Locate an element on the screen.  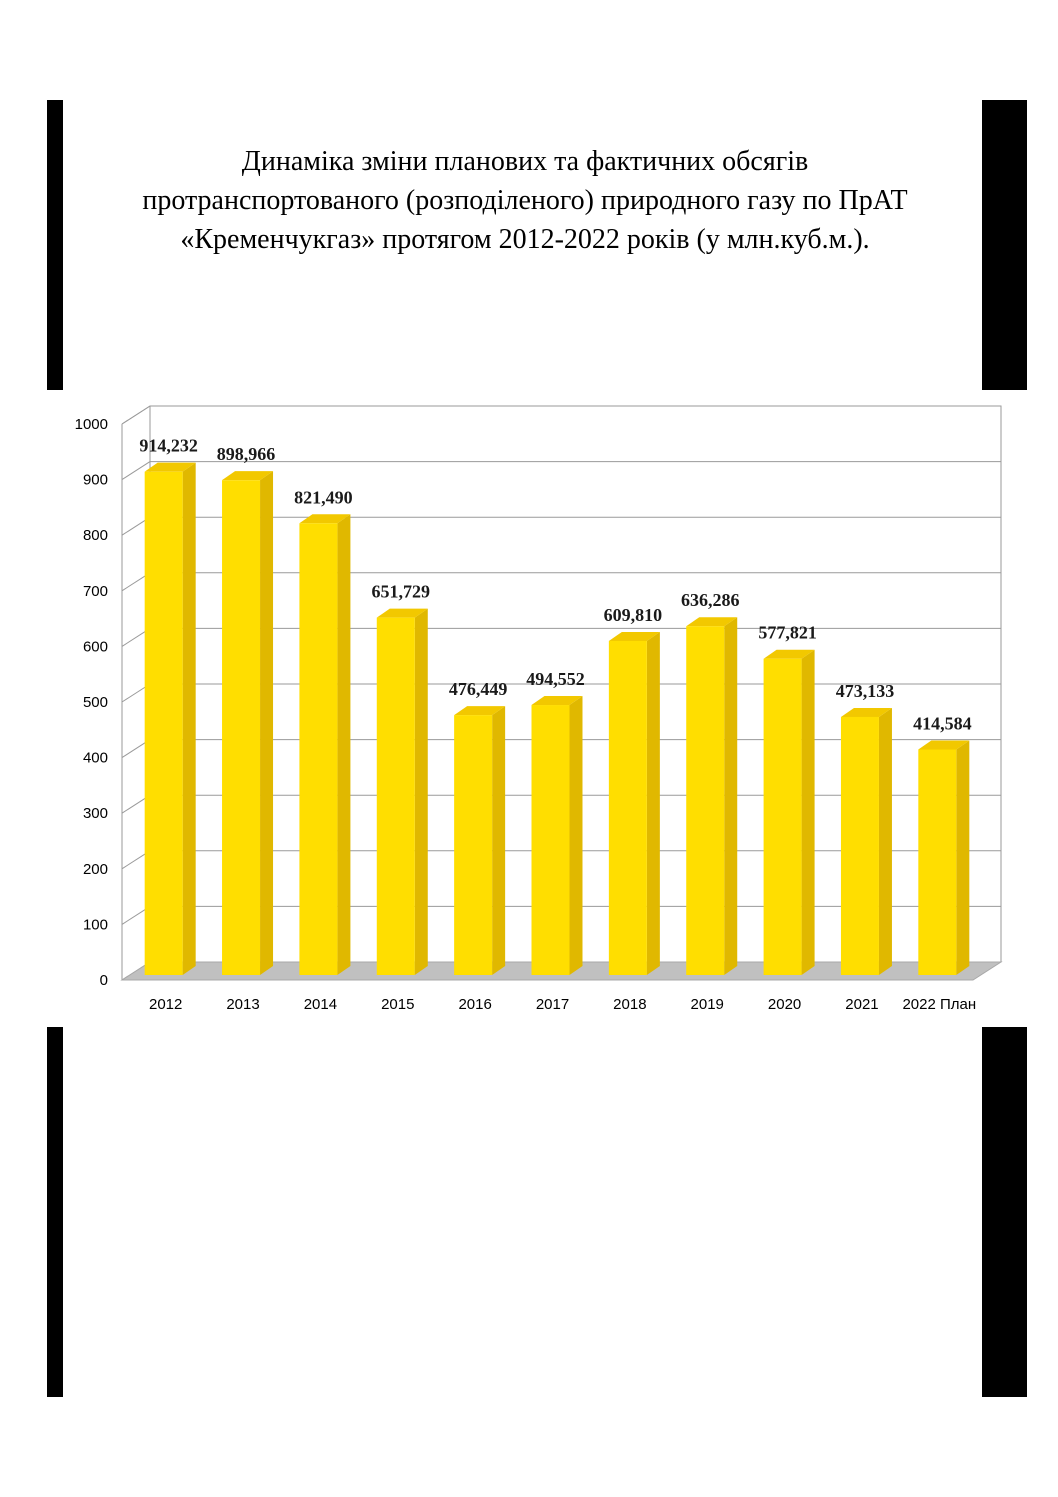
gridline-side is located at coordinates (136, 471).